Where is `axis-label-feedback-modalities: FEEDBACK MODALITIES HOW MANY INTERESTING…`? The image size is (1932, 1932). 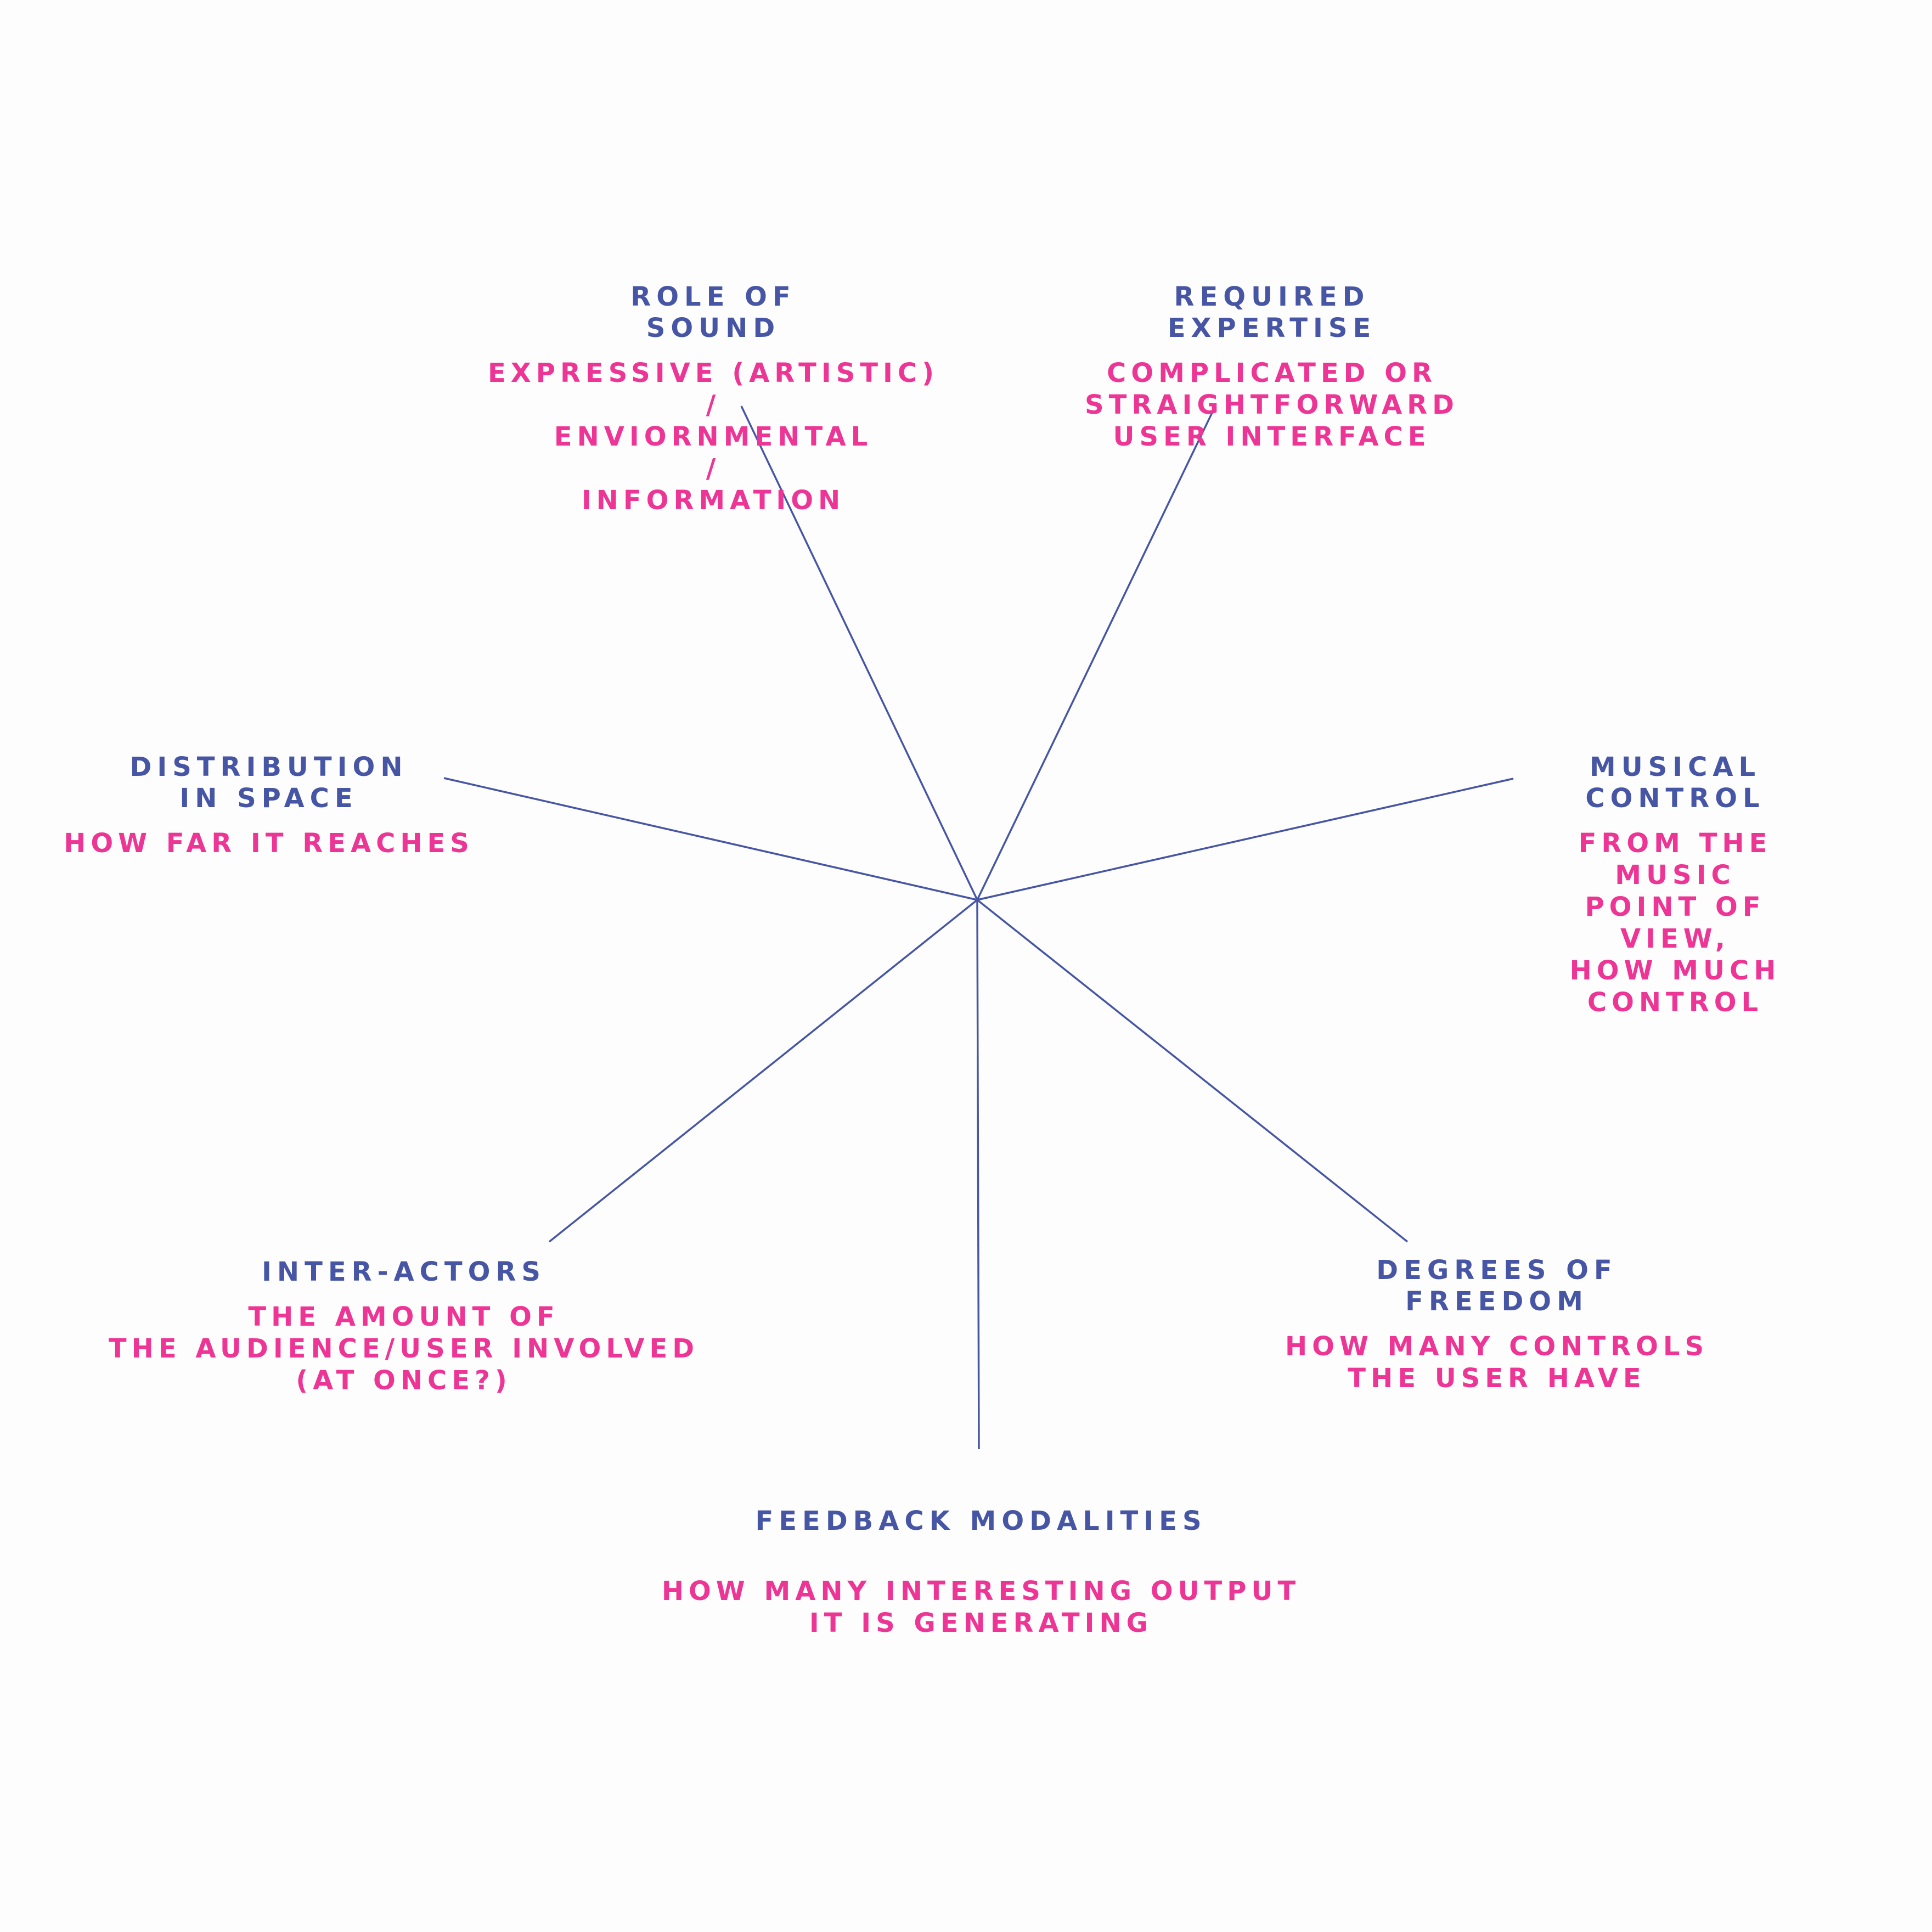
axis-label-feedback-modalities: FEEDBACK MODALITIES HOW MANY INTERESTING… is located at coordinates (981, 1572).